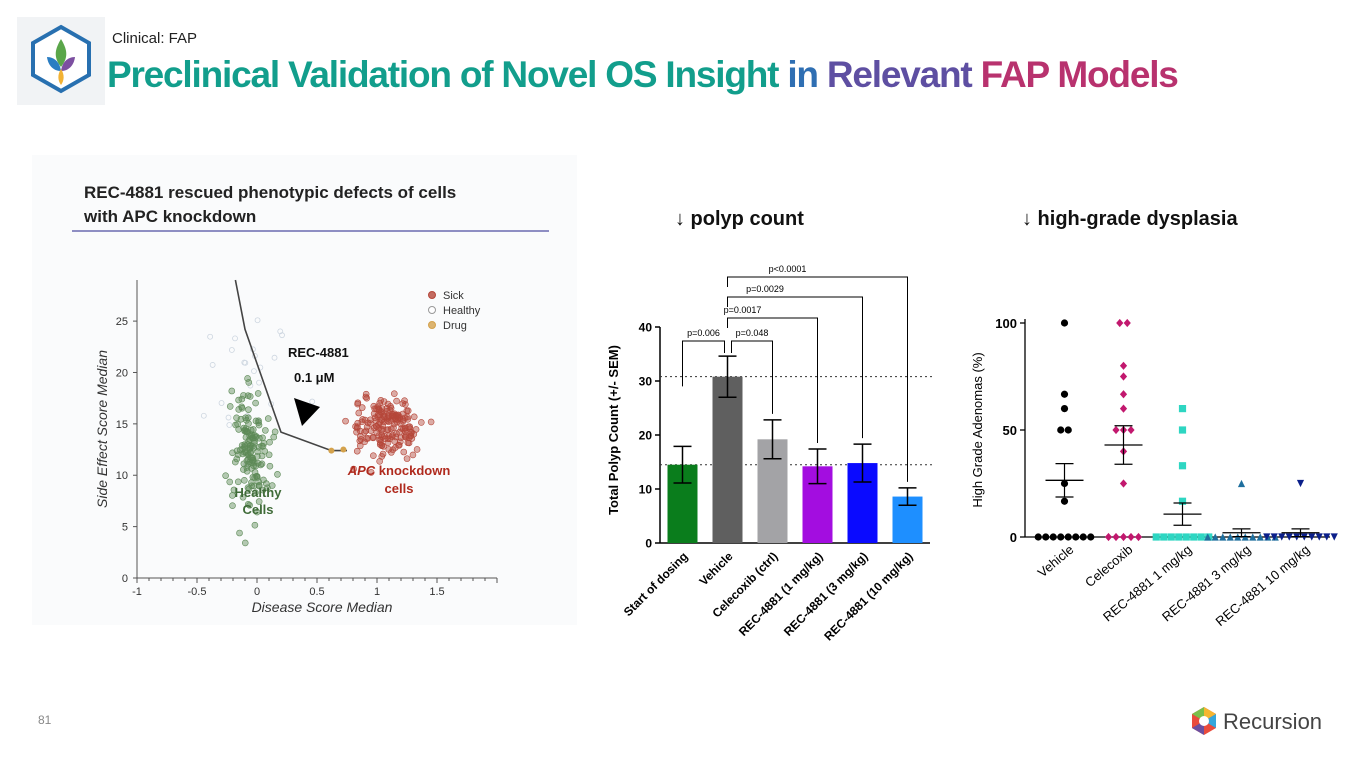  I want to click on y-axis-label: High Grade Adenomas (%), so click(977, 429).